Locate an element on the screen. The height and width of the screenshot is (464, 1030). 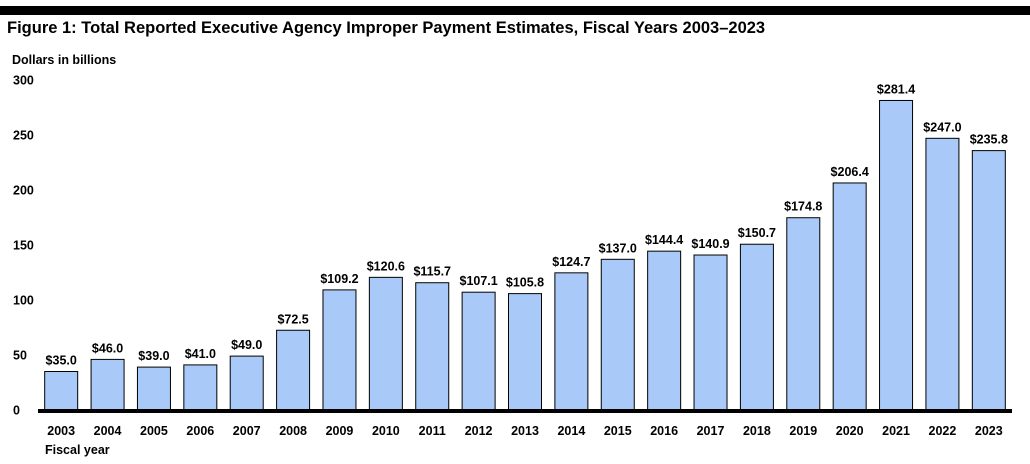
x-tick-label: 2023 is located at coordinates (989, 431).